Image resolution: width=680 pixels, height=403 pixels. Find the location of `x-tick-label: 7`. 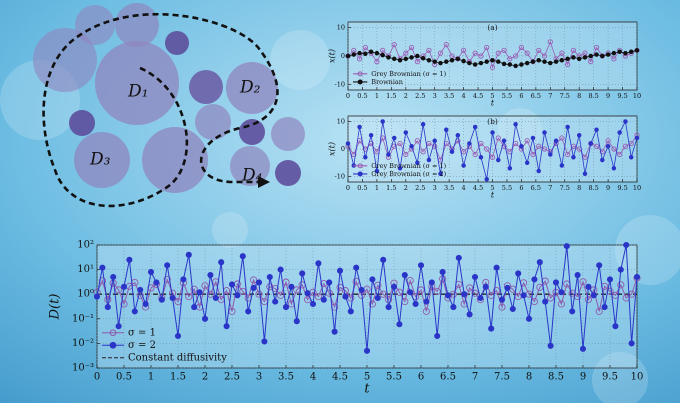

x-tick-label: 7 is located at coordinates (475, 377).